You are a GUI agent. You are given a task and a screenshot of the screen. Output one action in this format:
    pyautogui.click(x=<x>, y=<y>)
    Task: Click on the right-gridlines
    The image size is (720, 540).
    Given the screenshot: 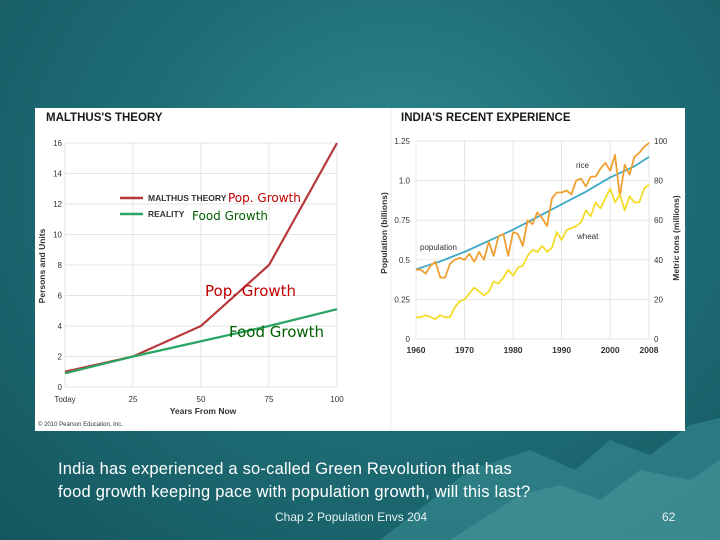 What is the action you would take?
    pyautogui.click(x=532, y=240)
    